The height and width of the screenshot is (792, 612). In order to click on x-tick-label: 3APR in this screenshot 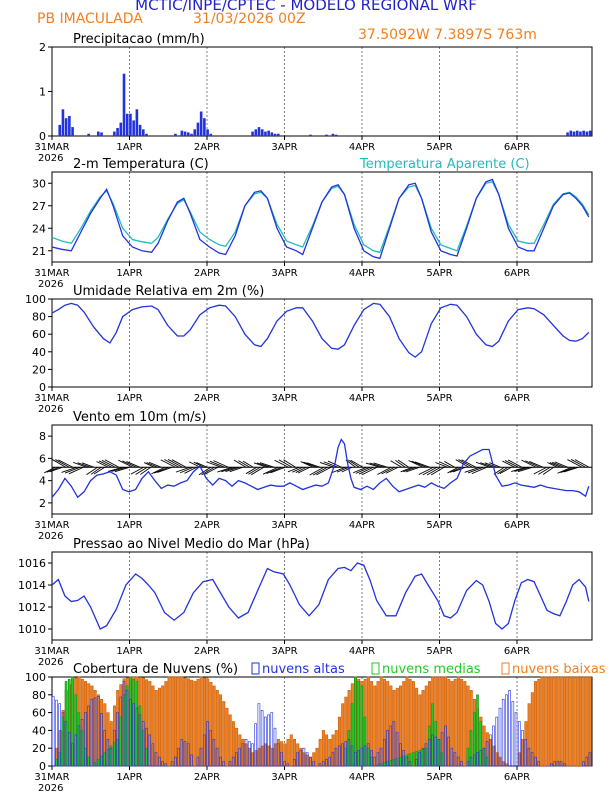, I will do `click(284, 273)`.